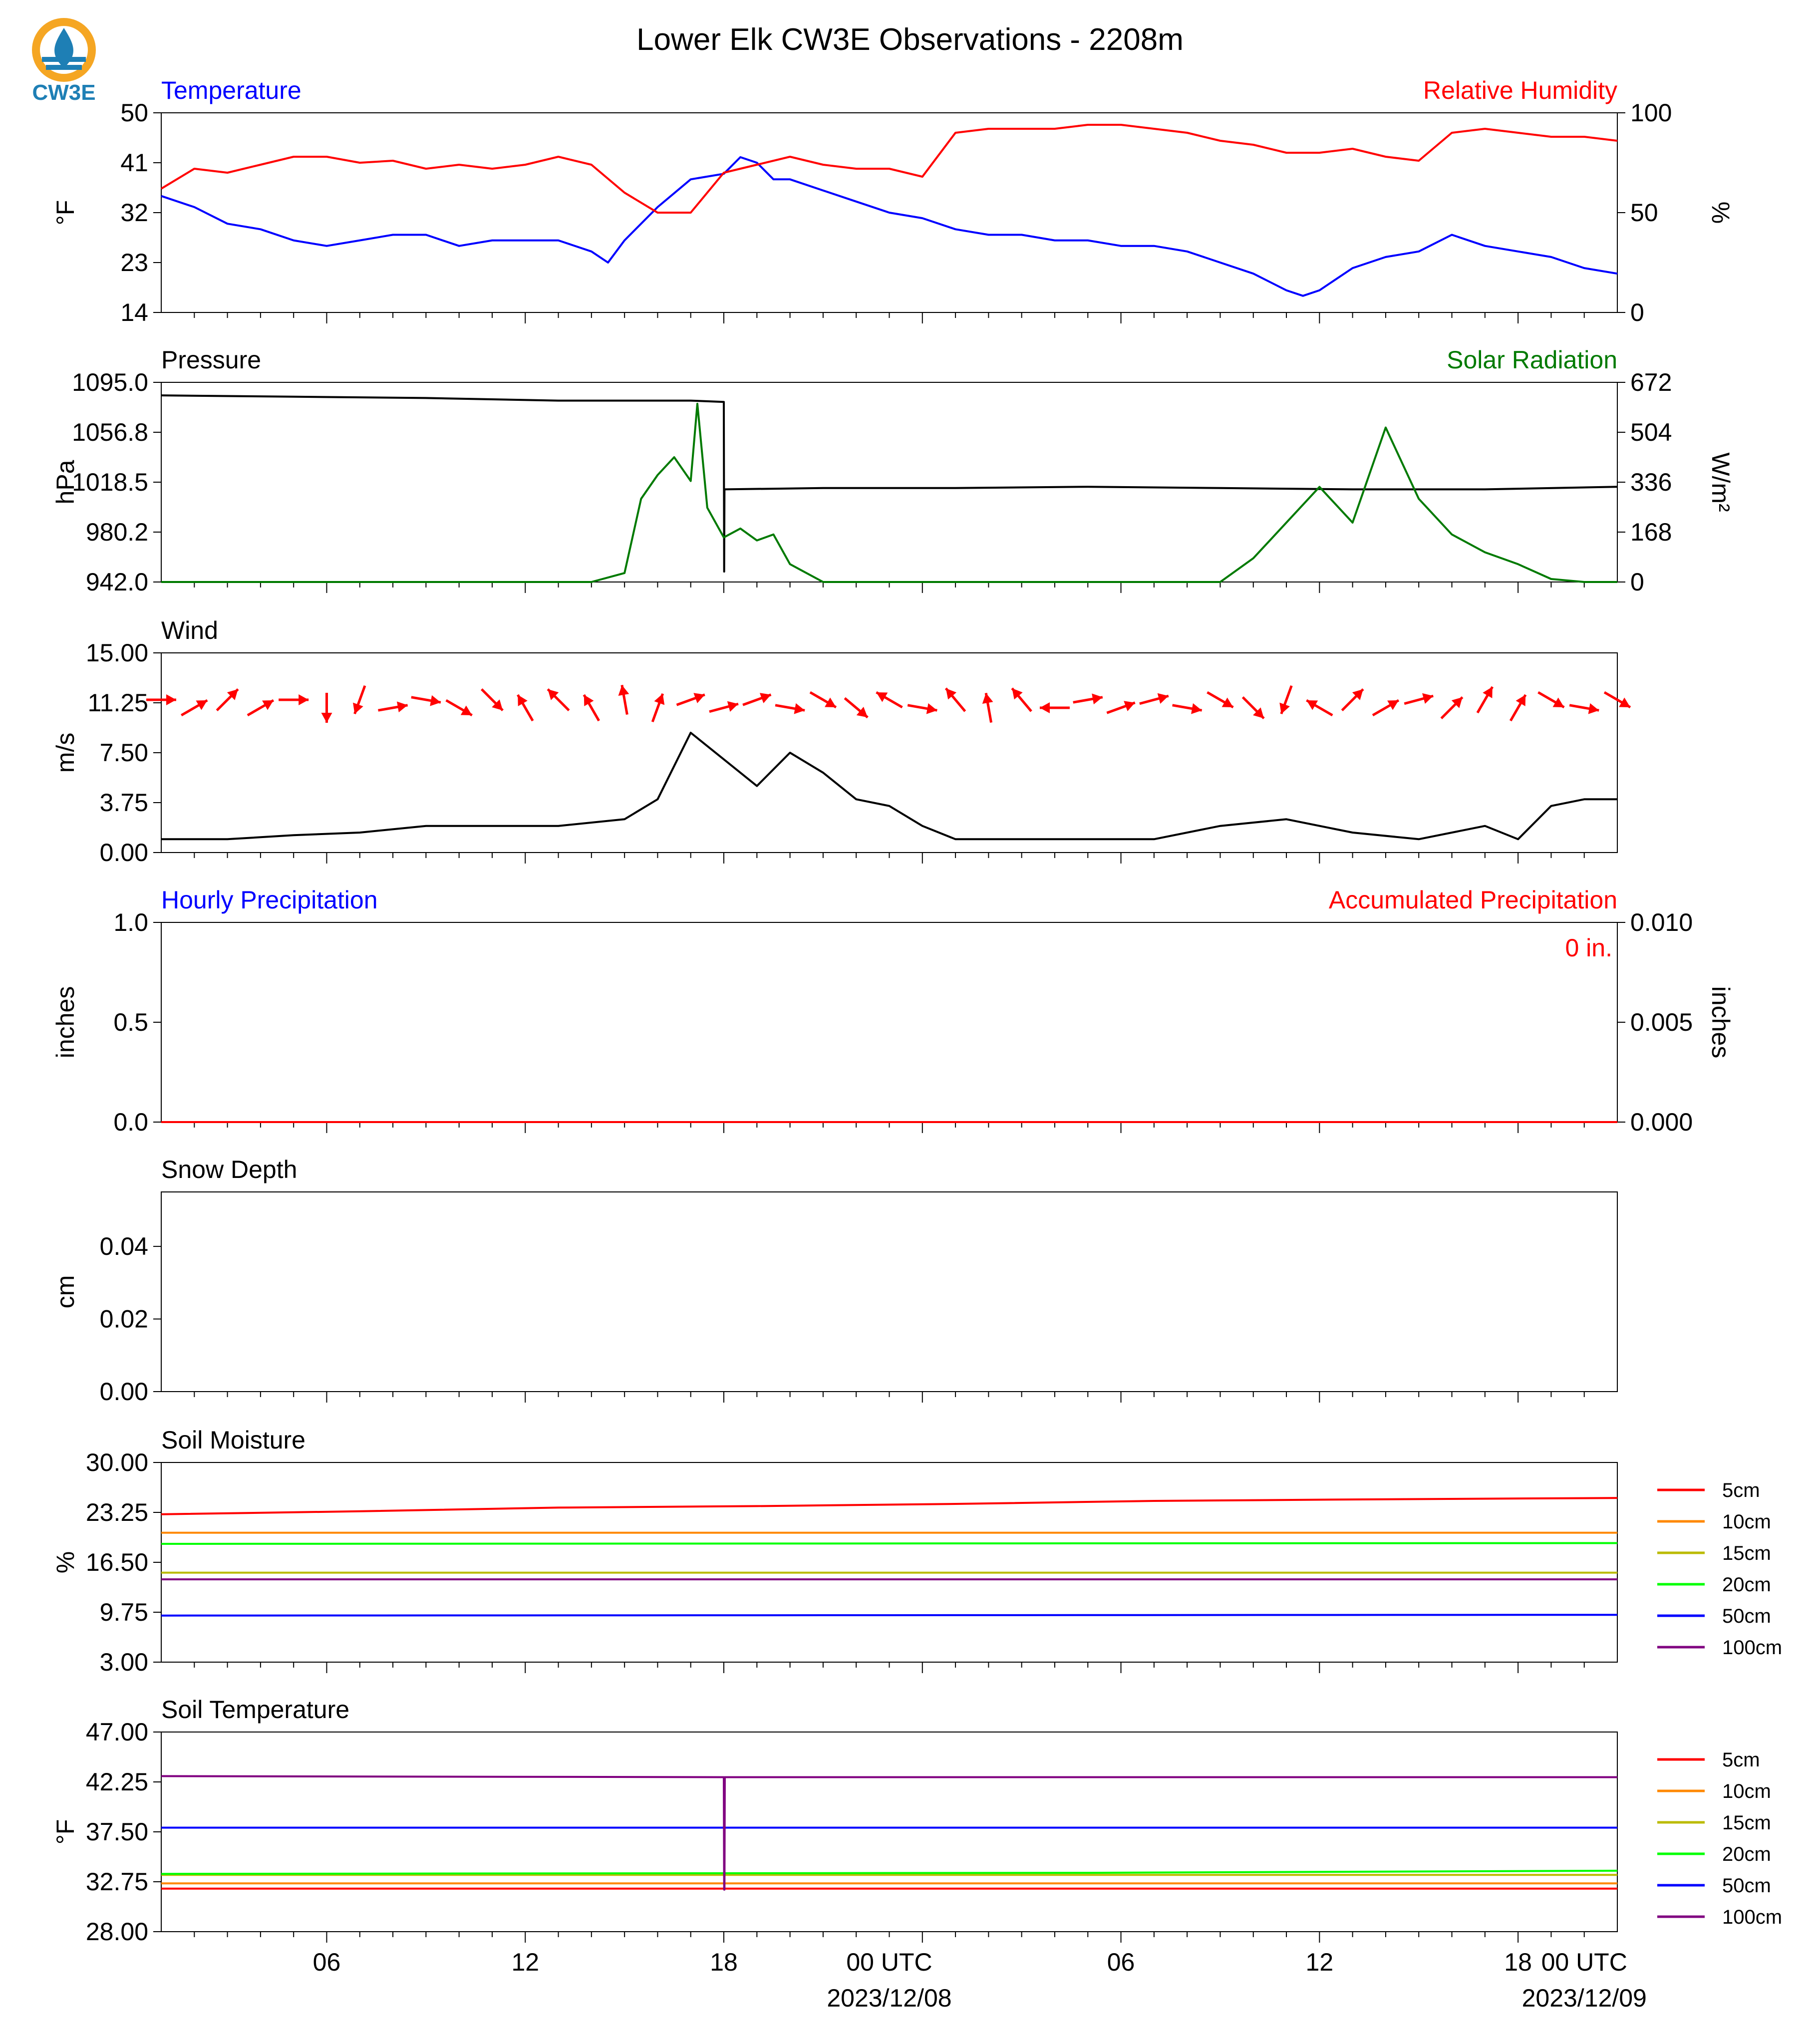 This screenshot has height=2028, width=1820. Describe the element at coordinates (889, 1506) in the screenshot. I see `soil-moisture-series-5cm` at that location.